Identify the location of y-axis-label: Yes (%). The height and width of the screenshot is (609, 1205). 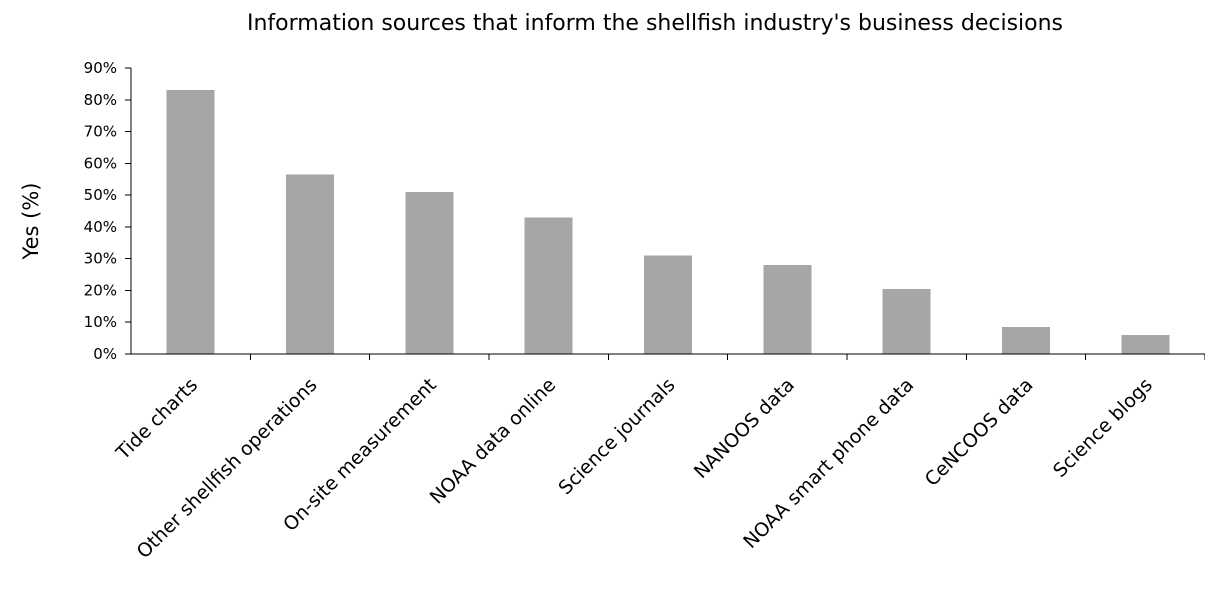
(31, 222).